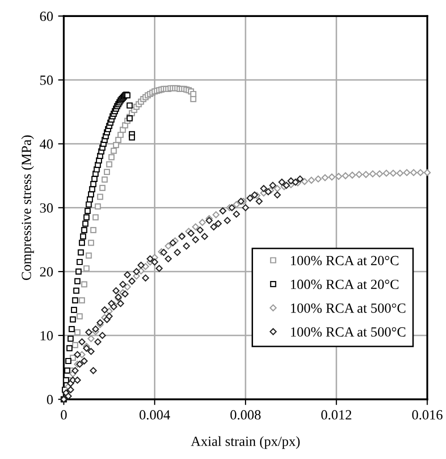  I want to click on x-tick-label: 0.012, so click(336, 415).